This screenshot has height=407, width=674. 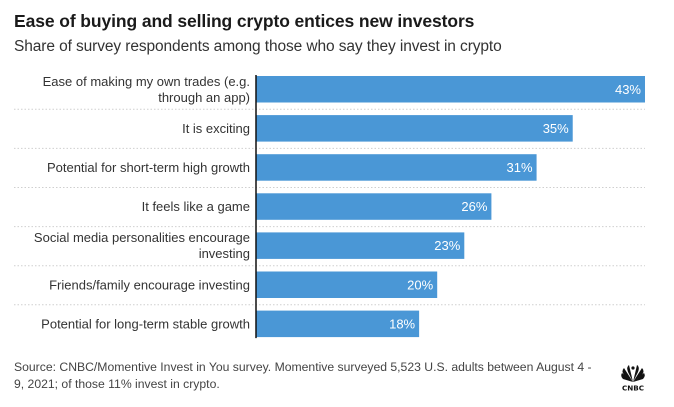 I want to click on category-label: investing, so click(x=224, y=253).